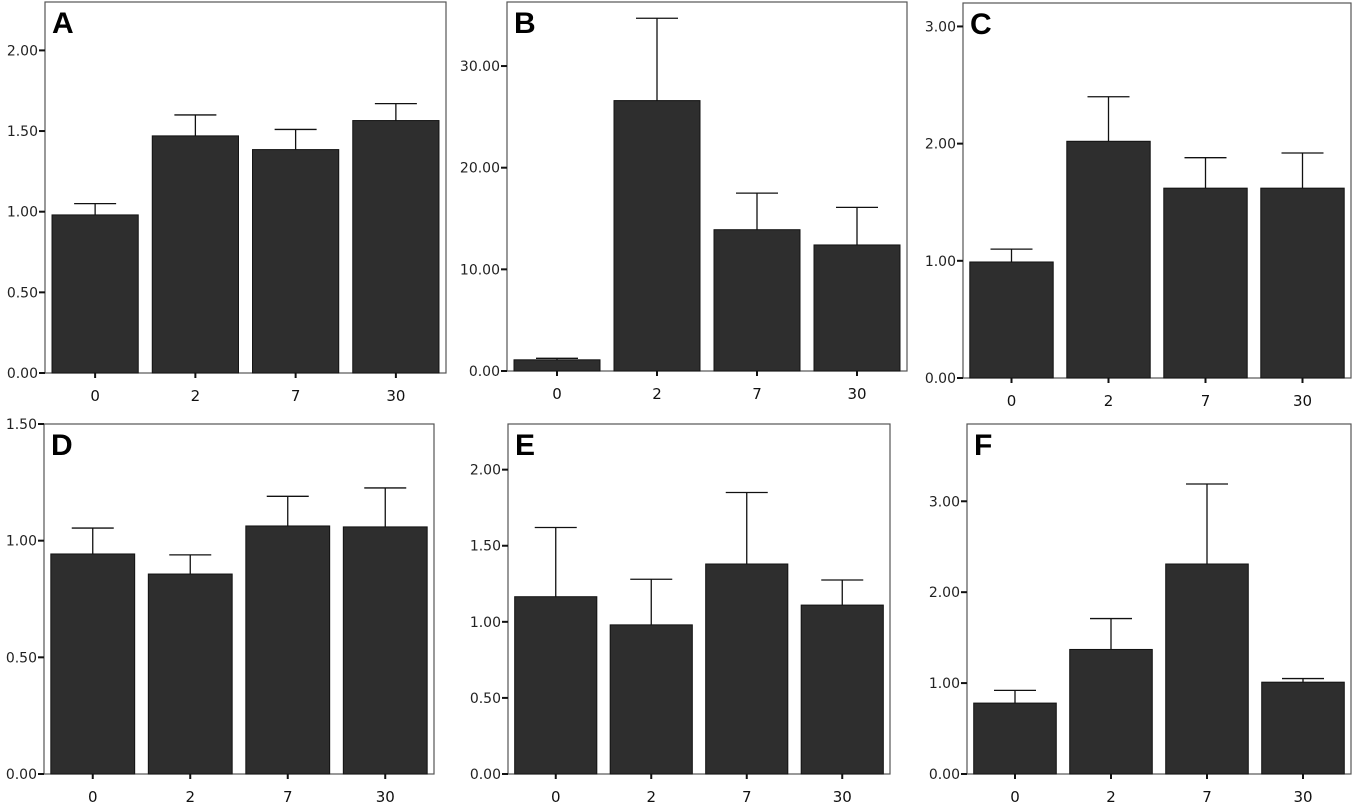 The image size is (1356, 811). Describe the element at coordinates (680, 614) in the screenshot. I see `panel-e: 0 2 7 30 0.00 0.50 1.00 1.50 2.00 E` at that location.